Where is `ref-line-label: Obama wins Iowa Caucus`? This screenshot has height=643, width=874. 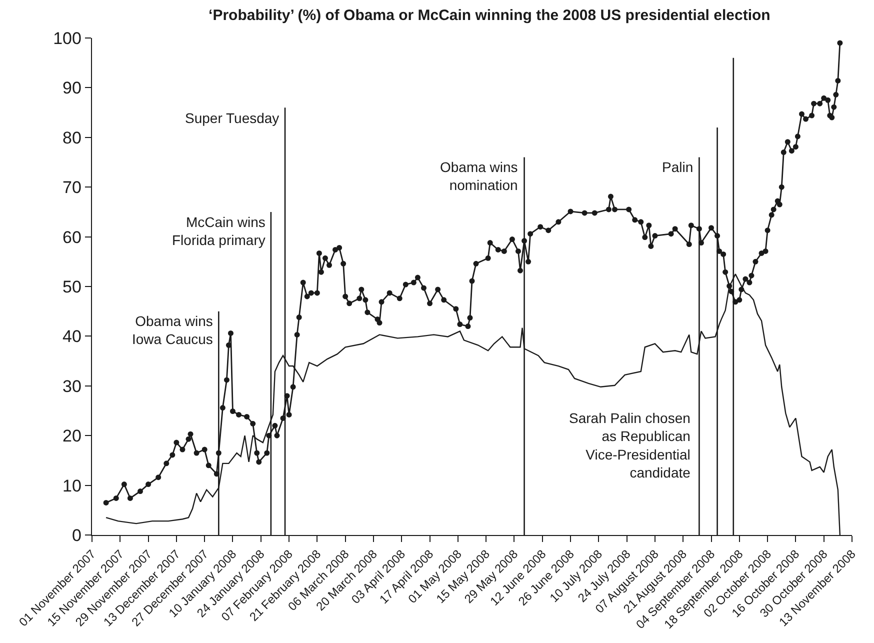
ref-line-label: Obama wins Iowa Caucus is located at coordinates (172, 330).